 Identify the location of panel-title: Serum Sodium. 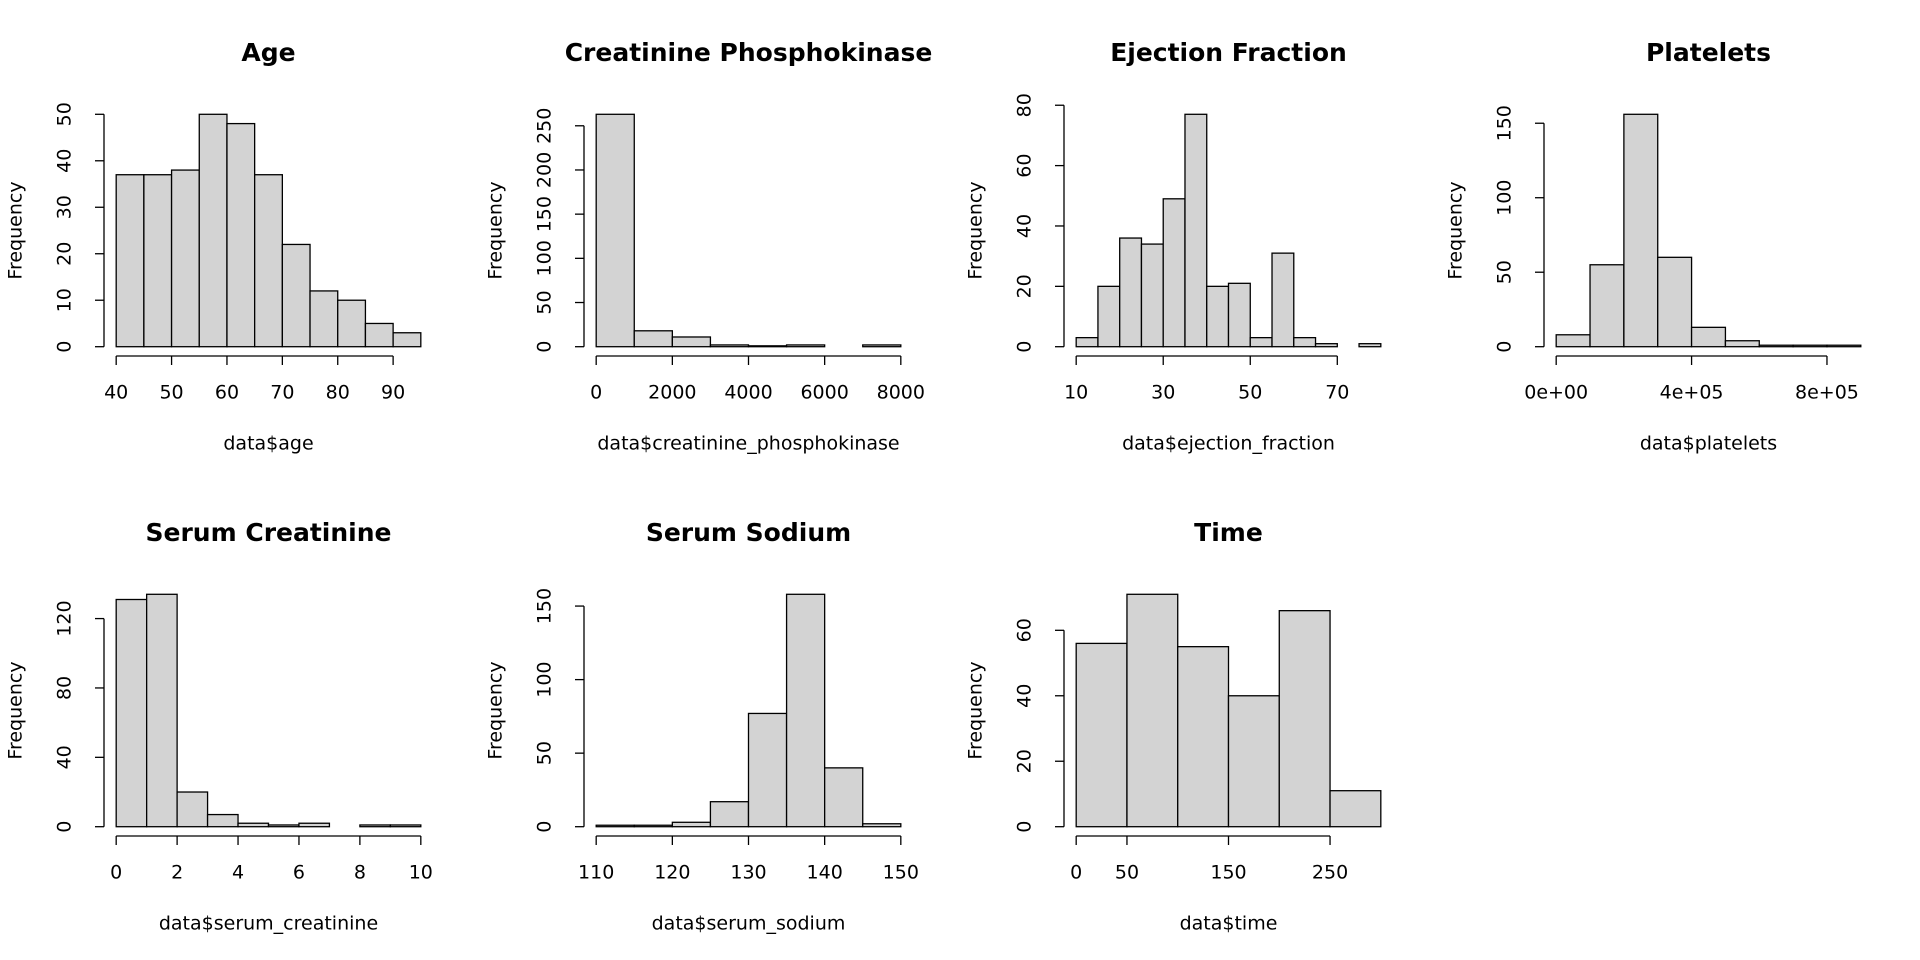
(748, 532).